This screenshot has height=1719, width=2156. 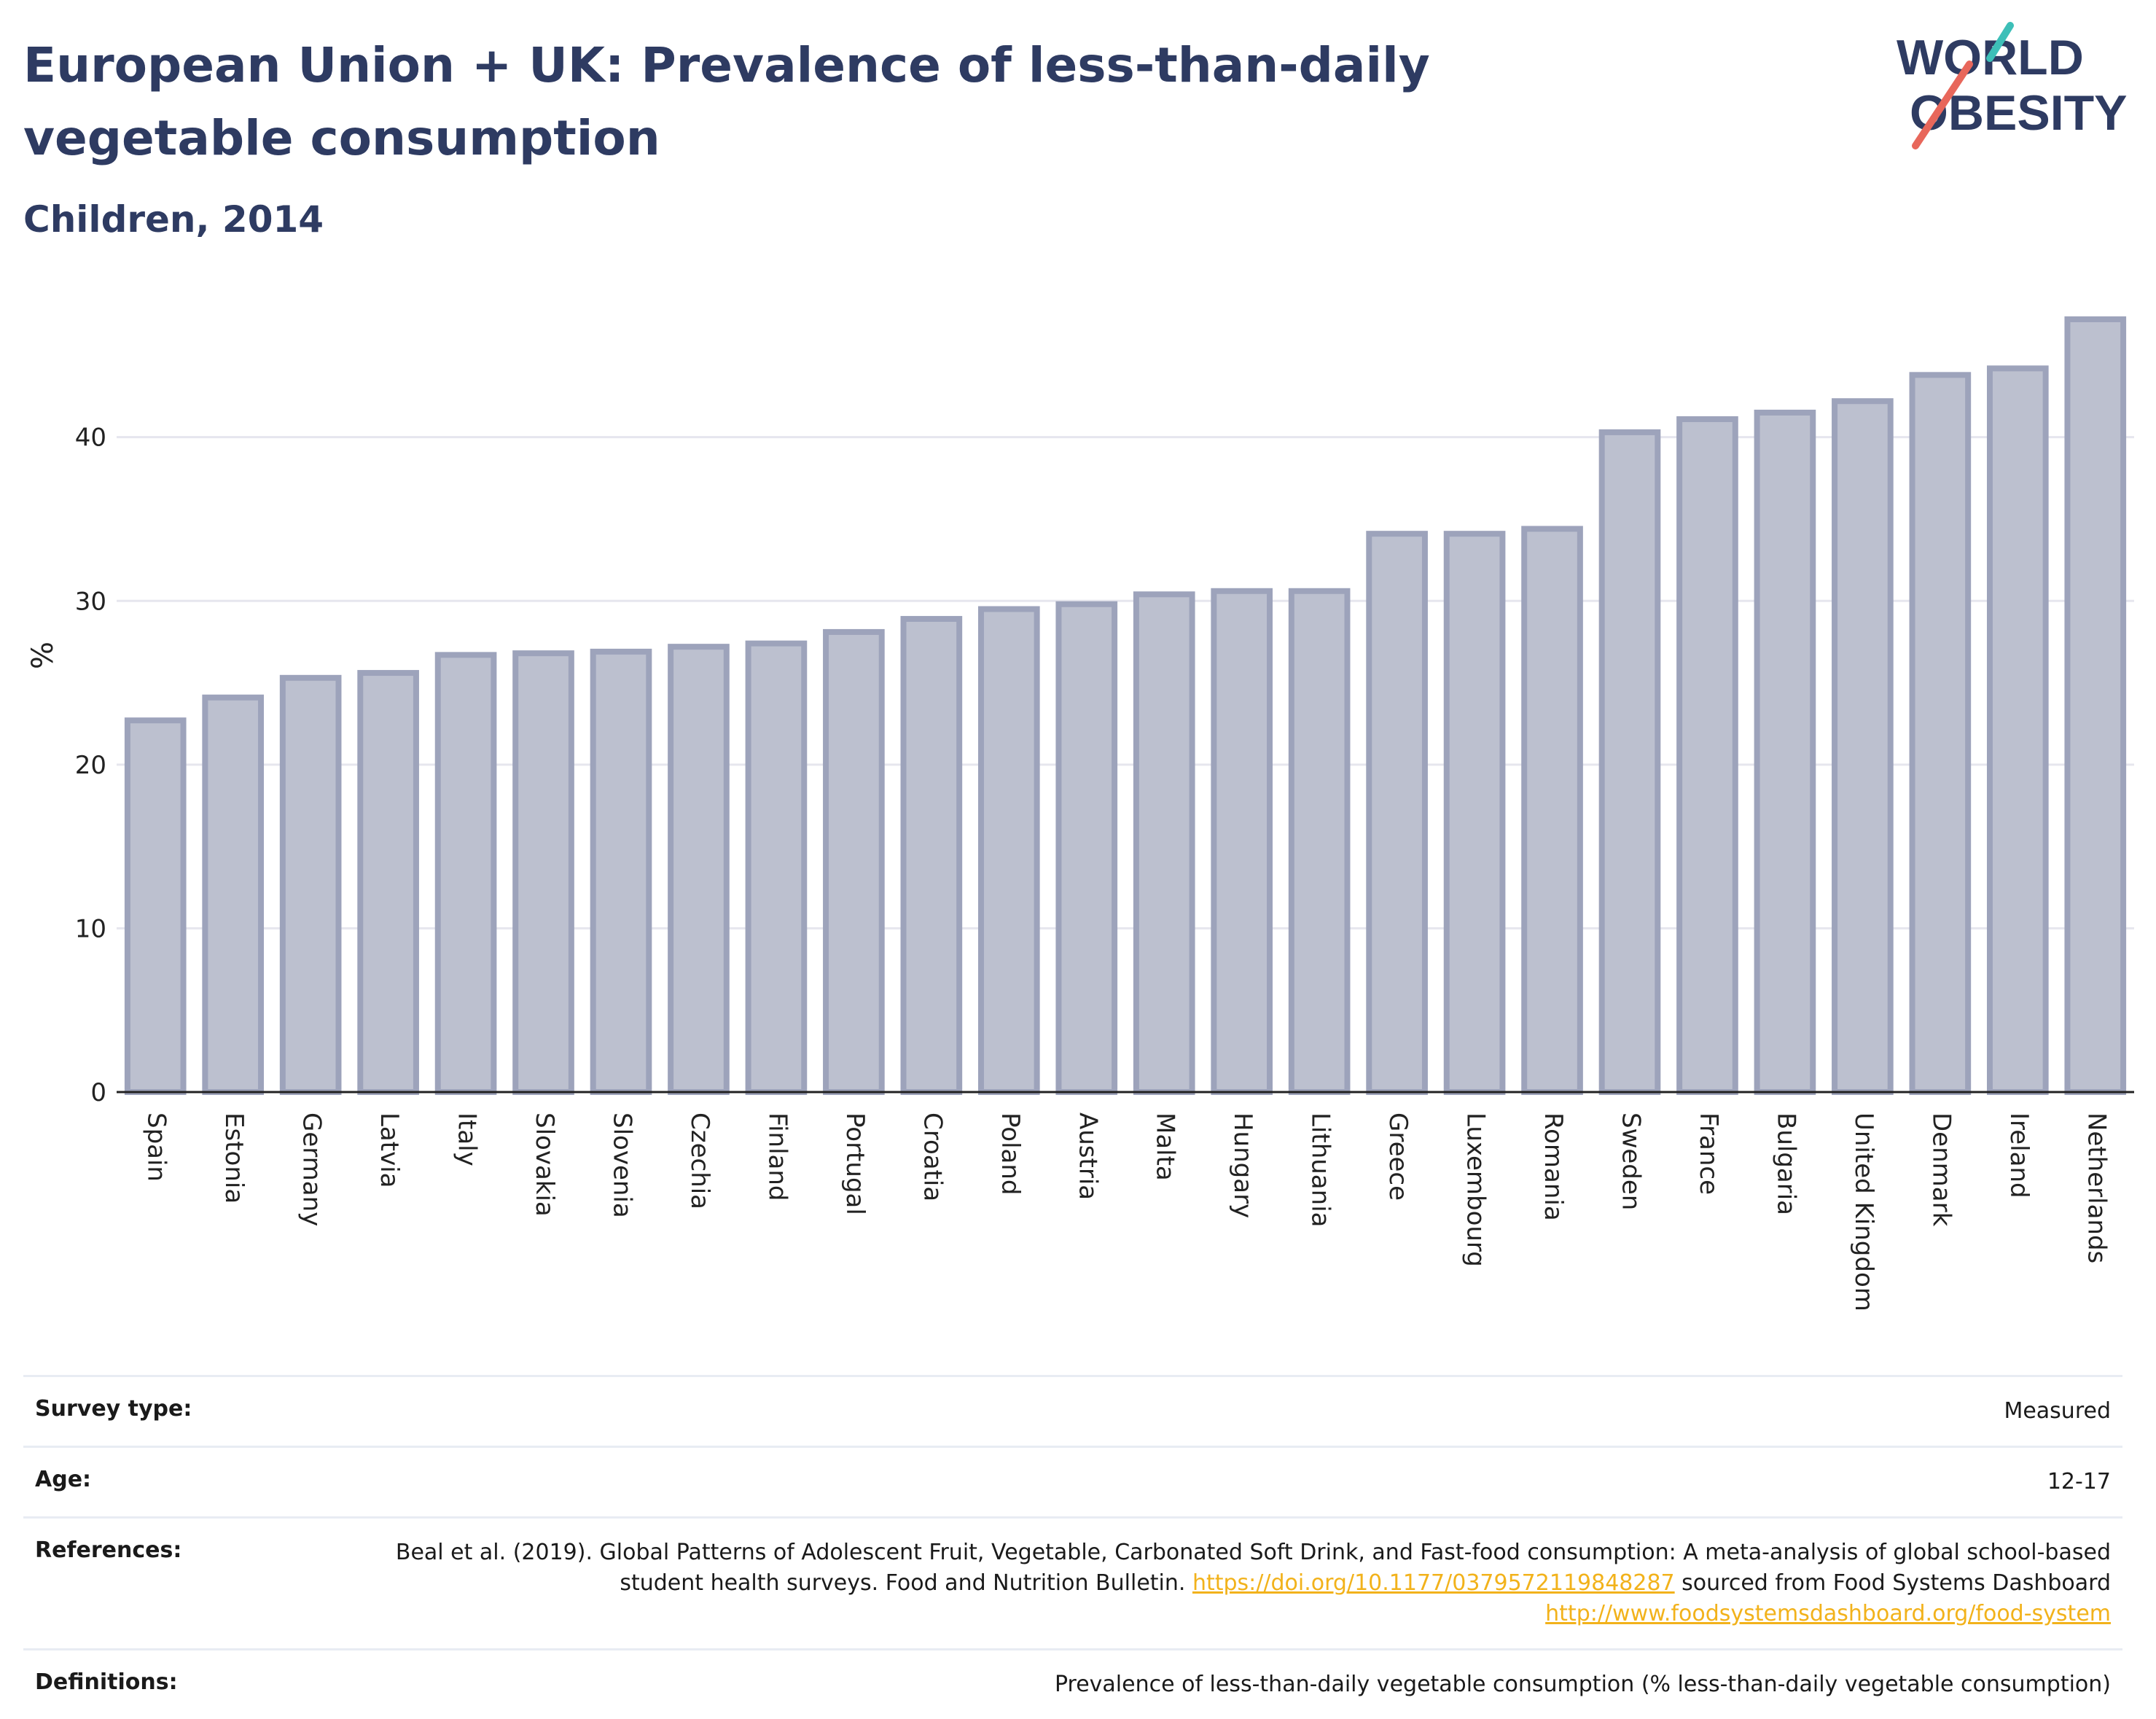 I want to click on bar-romania, so click(x=1552, y=811).